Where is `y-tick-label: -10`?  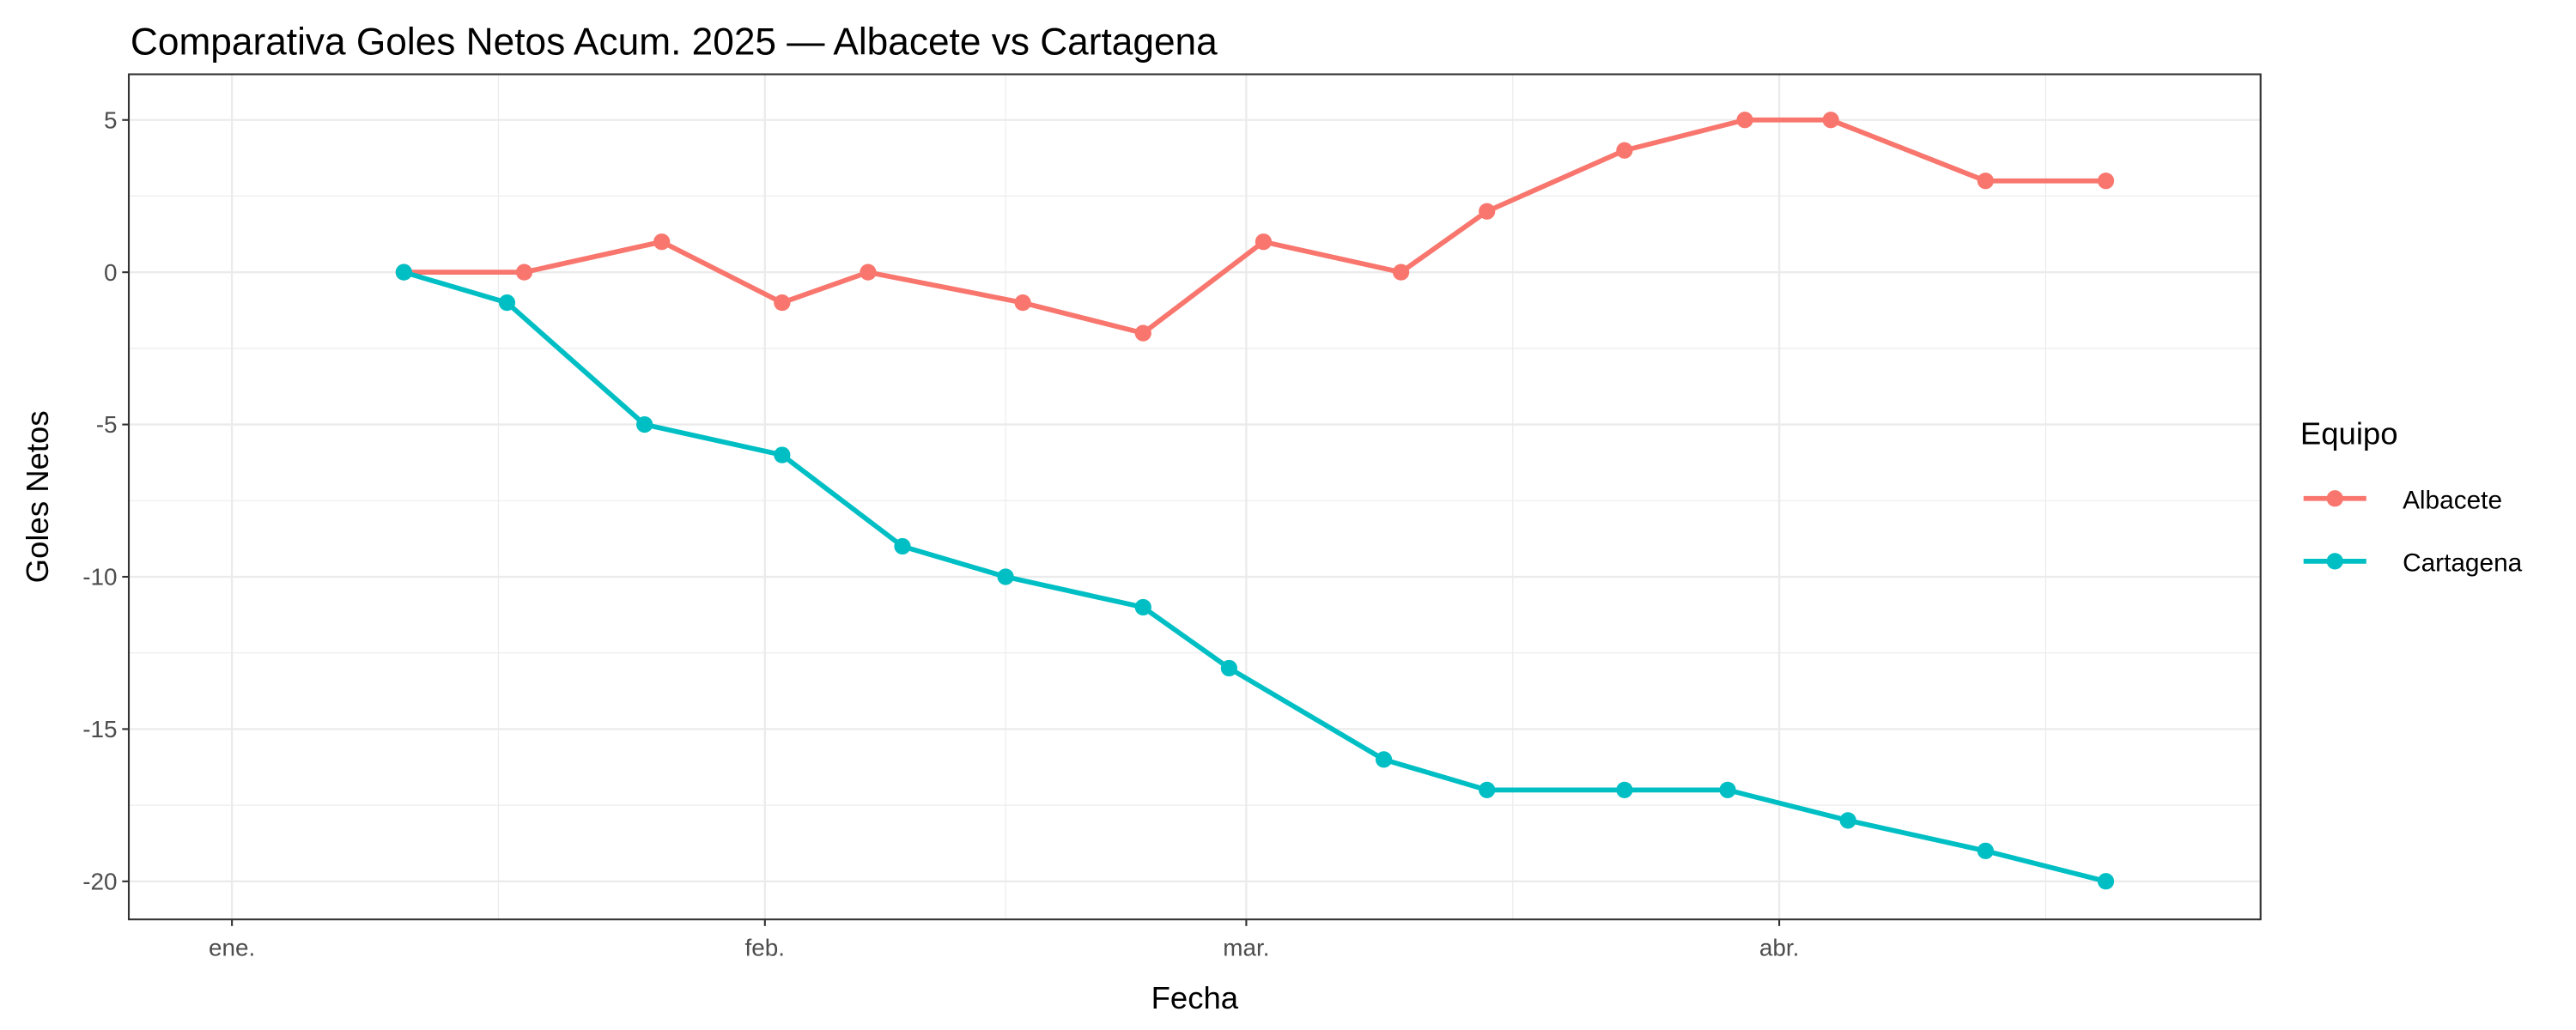 y-tick-label: -10 is located at coordinates (99, 577).